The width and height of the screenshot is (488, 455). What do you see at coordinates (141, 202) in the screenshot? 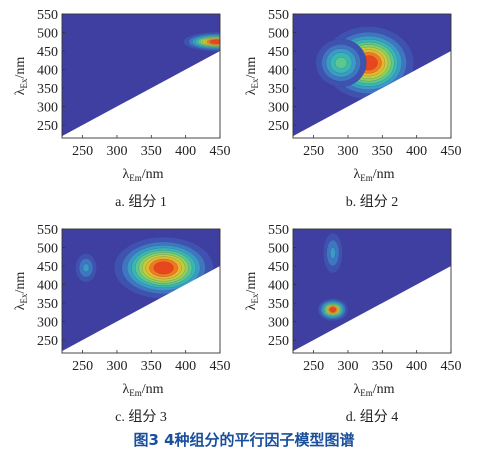
I see `panel-caption: a. 组分 1` at bounding box center [141, 202].